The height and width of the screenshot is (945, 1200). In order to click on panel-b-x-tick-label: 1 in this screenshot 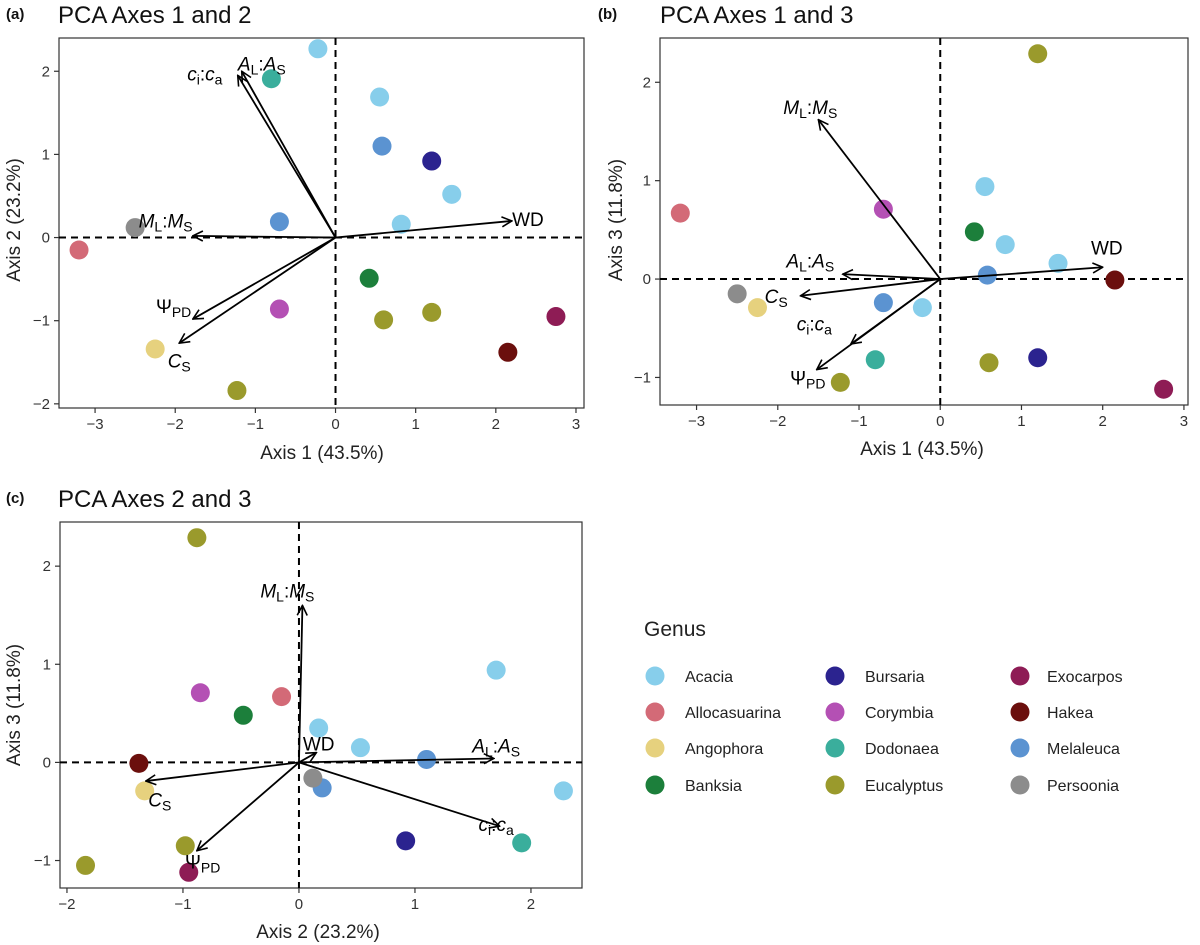, I will do `click(1021, 421)`.